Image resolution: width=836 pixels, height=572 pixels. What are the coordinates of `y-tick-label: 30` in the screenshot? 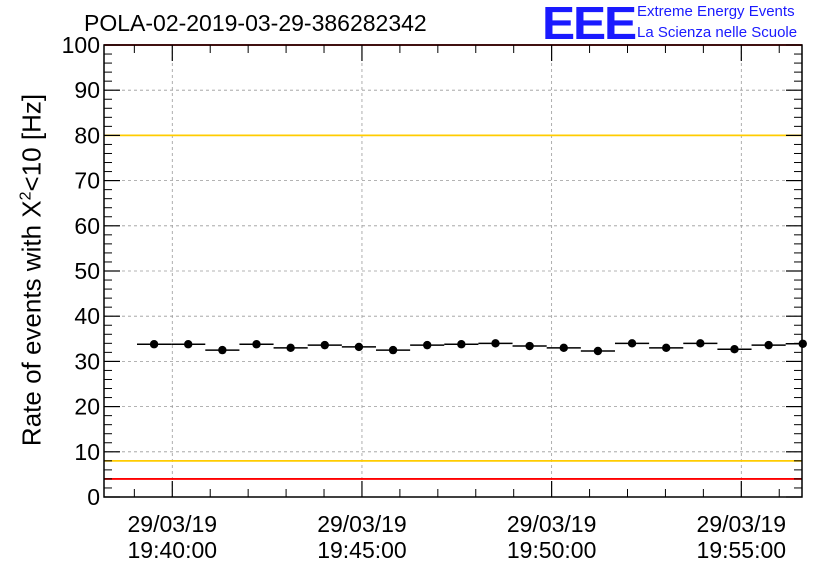 It's located at (87, 361).